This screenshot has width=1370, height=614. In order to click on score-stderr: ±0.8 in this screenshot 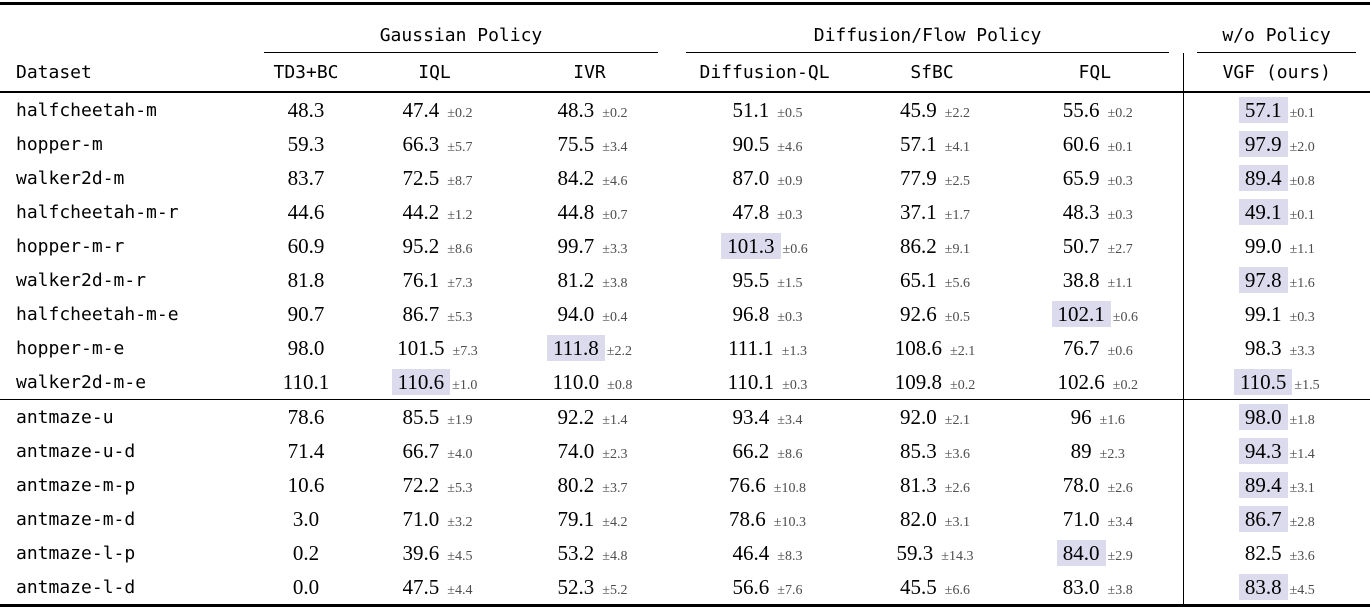, I will do `click(620, 385)`.